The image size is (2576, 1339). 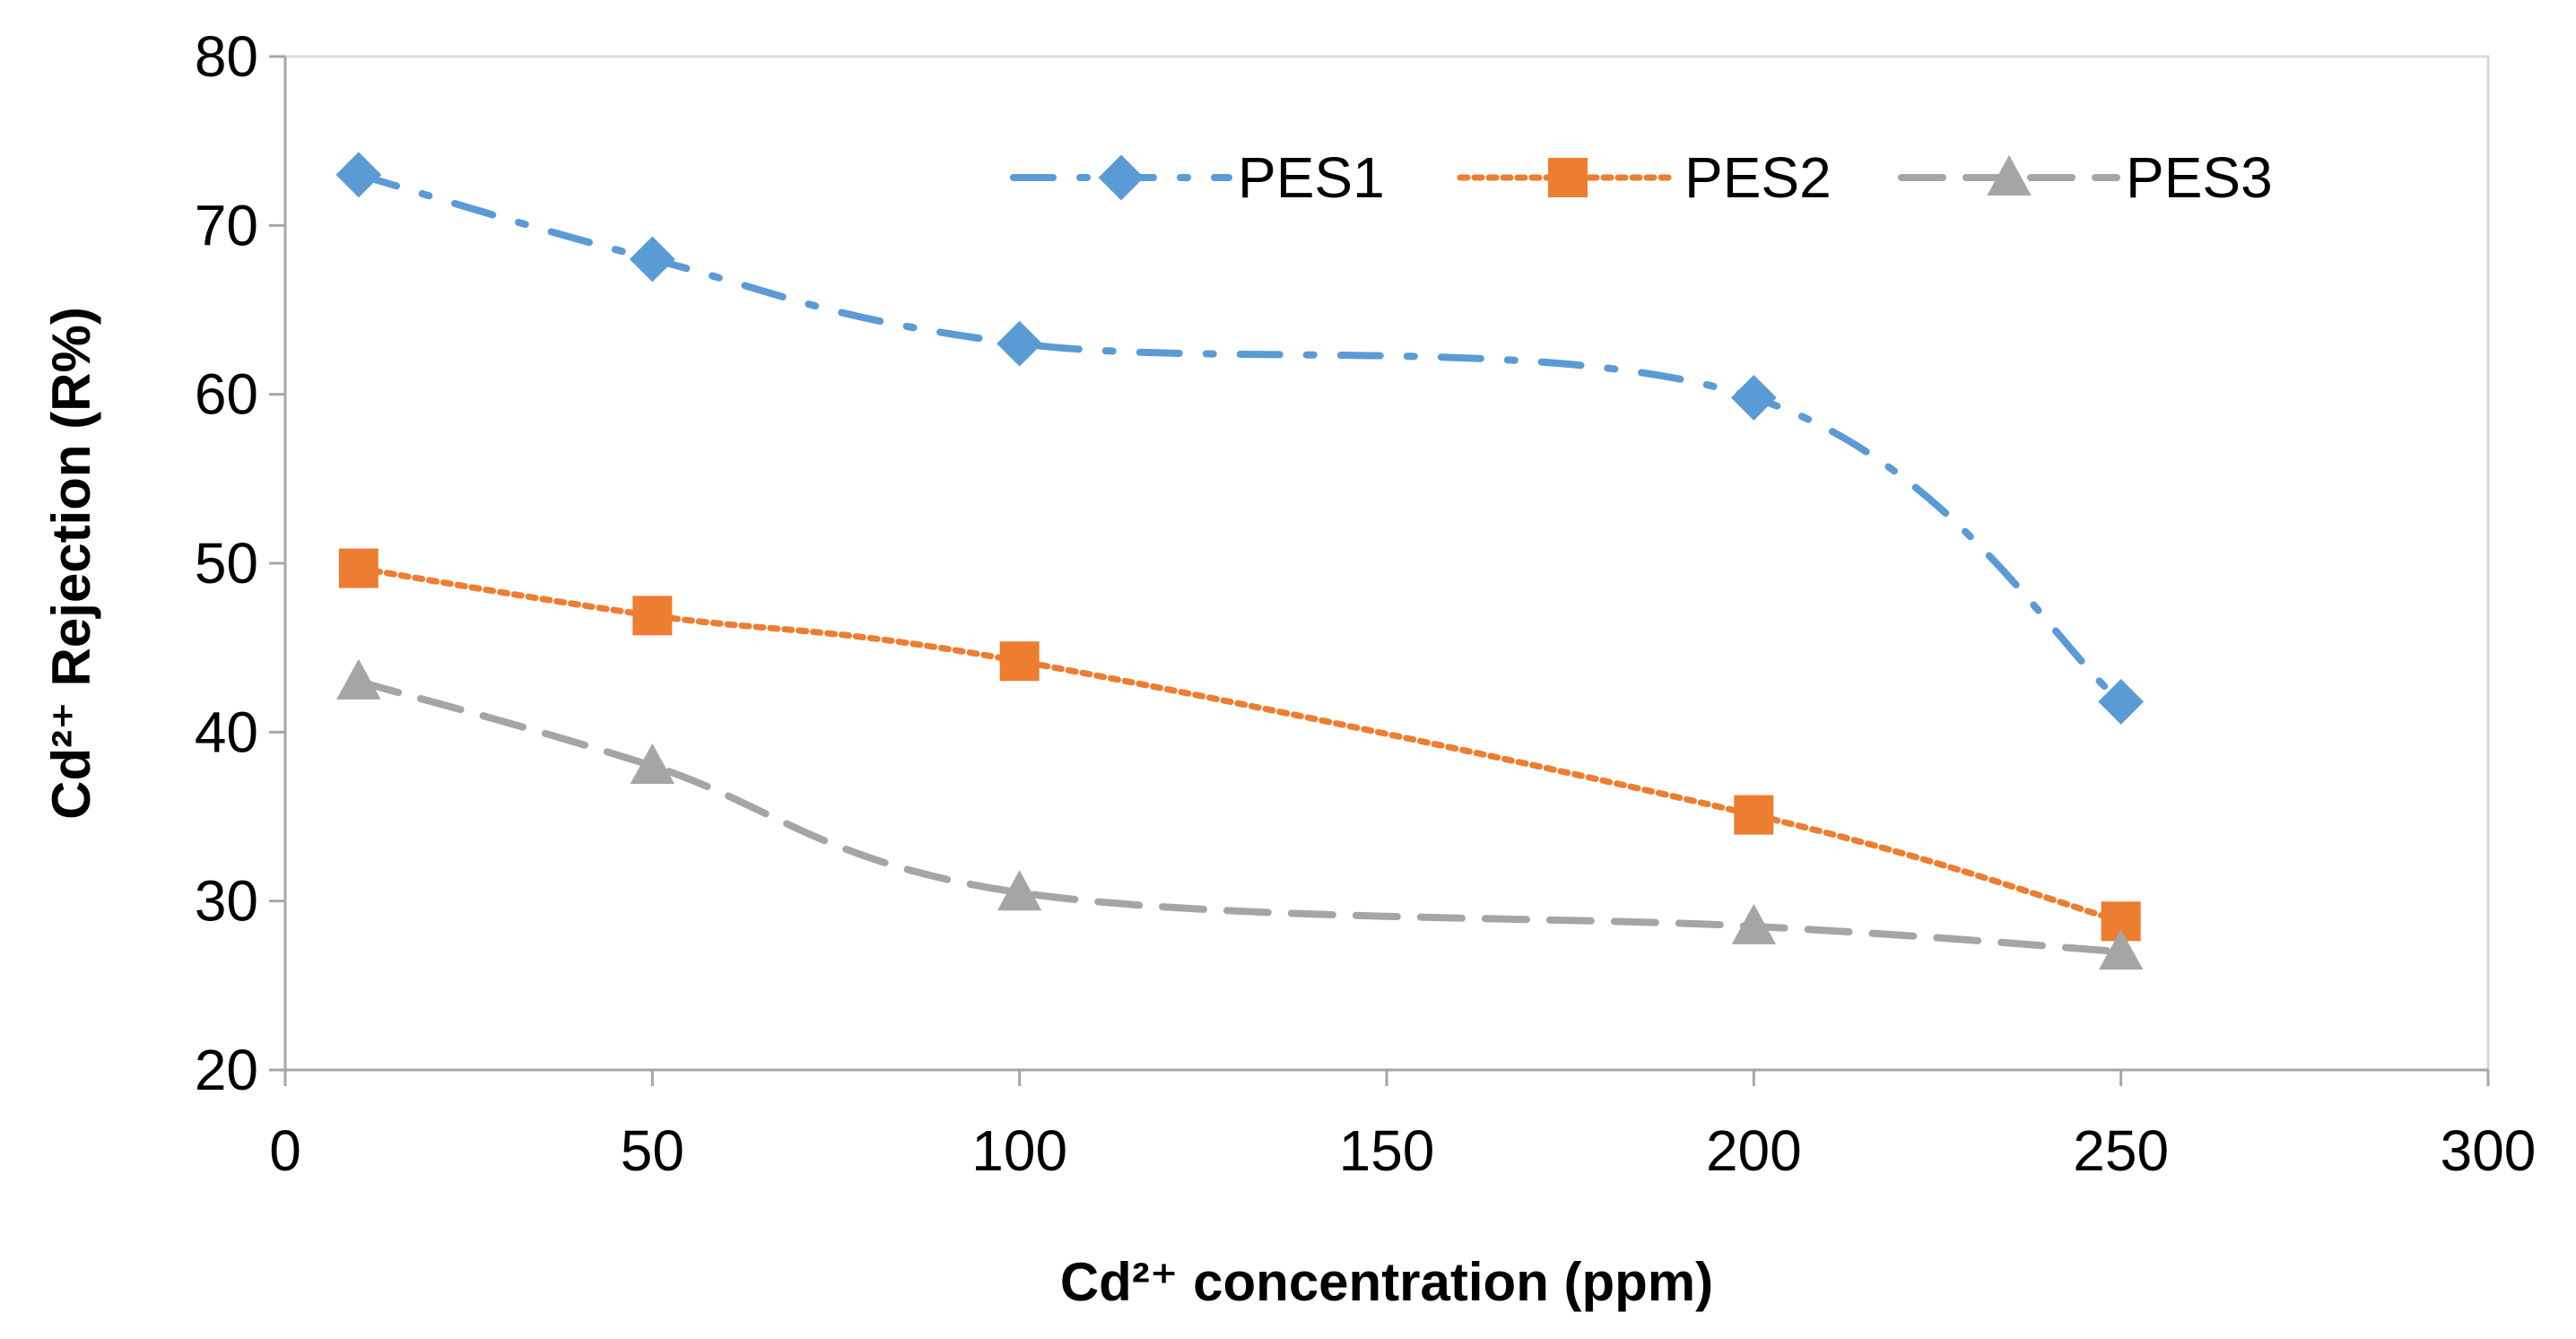 What do you see at coordinates (1121, 177) in the screenshot?
I see `legend-marker-pes1` at bounding box center [1121, 177].